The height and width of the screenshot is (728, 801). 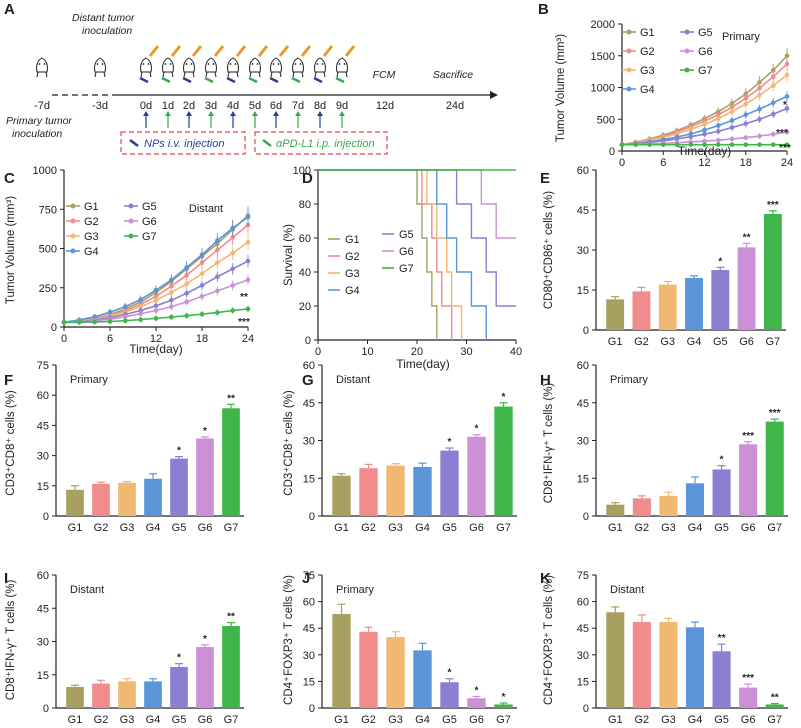 What do you see at coordinates (687, 70) in the screenshot?
I see `legend-marker-g7` at bounding box center [687, 70].